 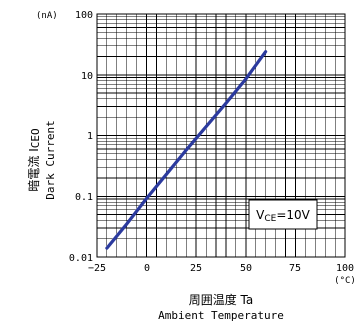 What do you see at coordinates (47, 16) in the screenshot?
I see `y-unit-label: (nA)` at bounding box center [47, 16].